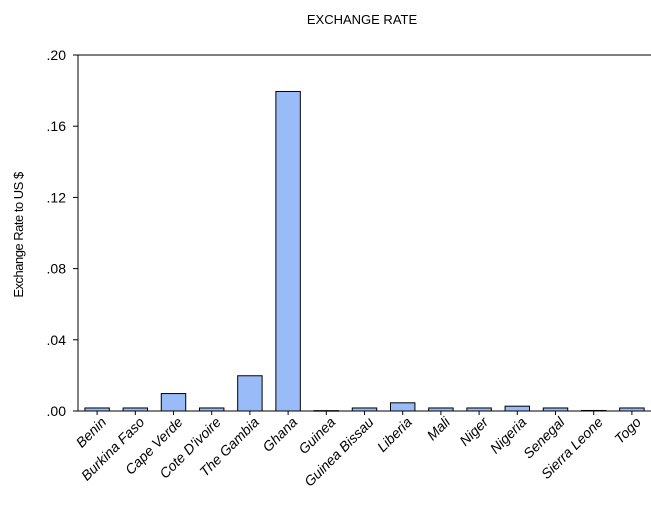 The image size is (651, 506). Describe the element at coordinates (250, 393) in the screenshot. I see `bar-the-gambia` at that location.